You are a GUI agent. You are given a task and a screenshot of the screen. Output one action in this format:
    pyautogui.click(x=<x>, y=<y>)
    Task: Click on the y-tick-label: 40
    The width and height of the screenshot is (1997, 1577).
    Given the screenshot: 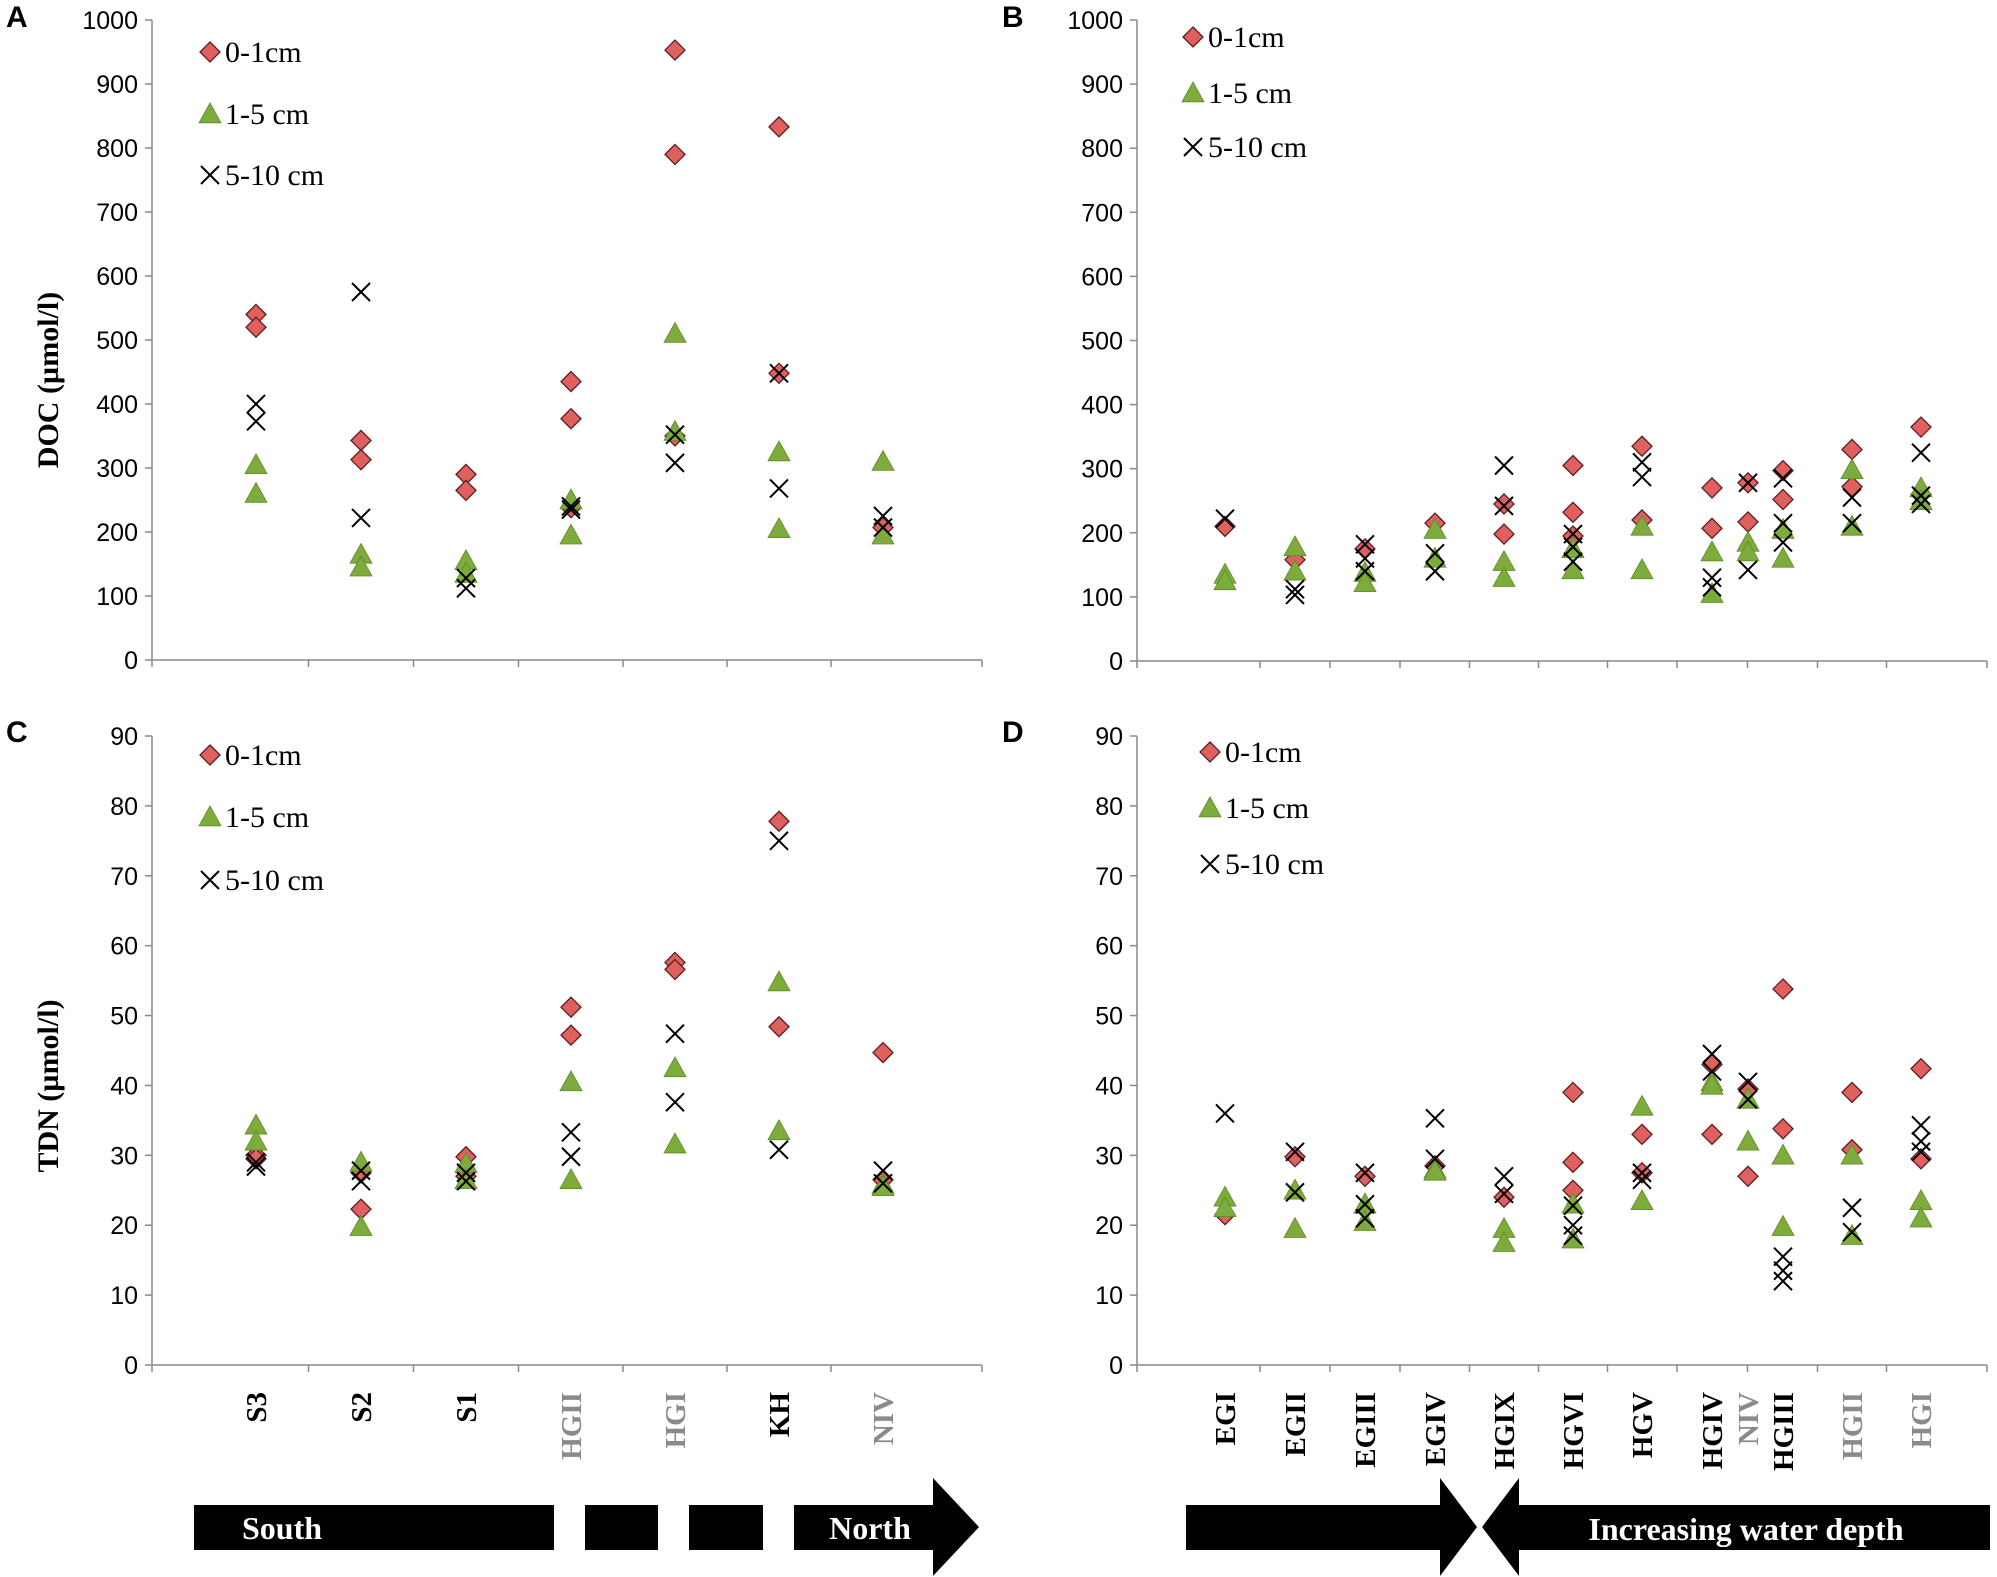 What is the action you would take?
    pyautogui.click(x=1109, y=1086)
    